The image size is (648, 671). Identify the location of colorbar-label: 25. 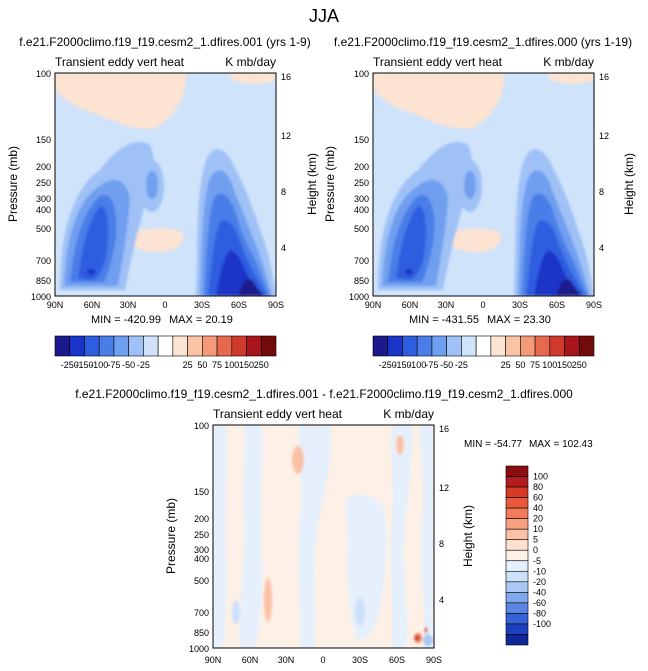
(188, 365).